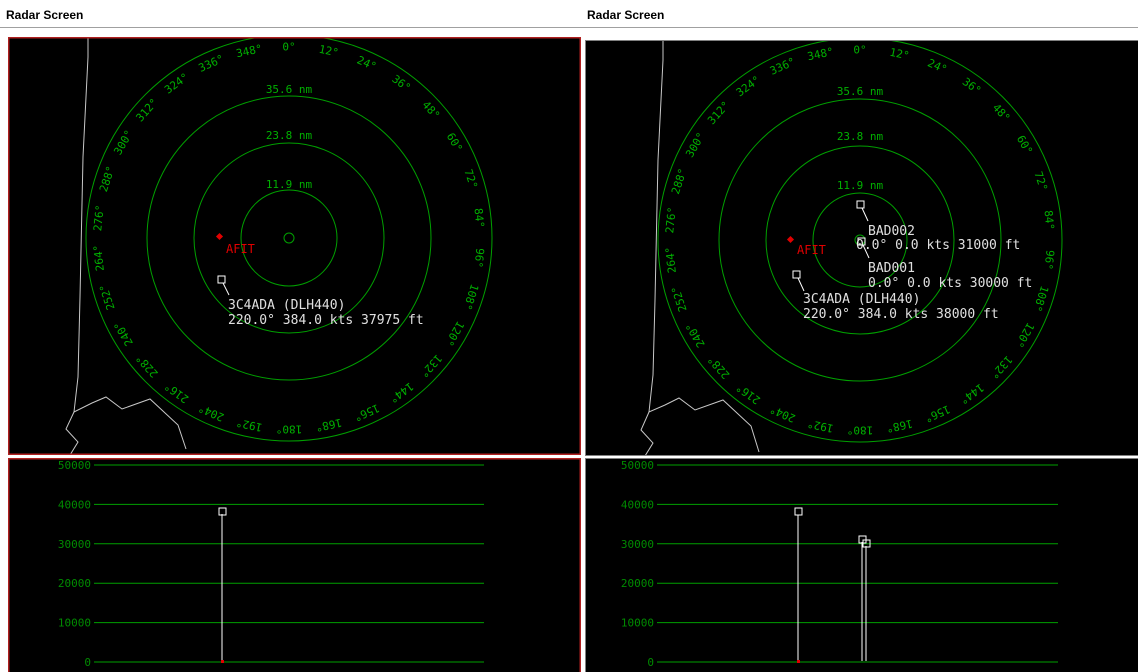 This screenshot has width=1138, height=672. Describe the element at coordinates (891, 231) in the screenshot. I see `target-callsign: BAD002` at that location.